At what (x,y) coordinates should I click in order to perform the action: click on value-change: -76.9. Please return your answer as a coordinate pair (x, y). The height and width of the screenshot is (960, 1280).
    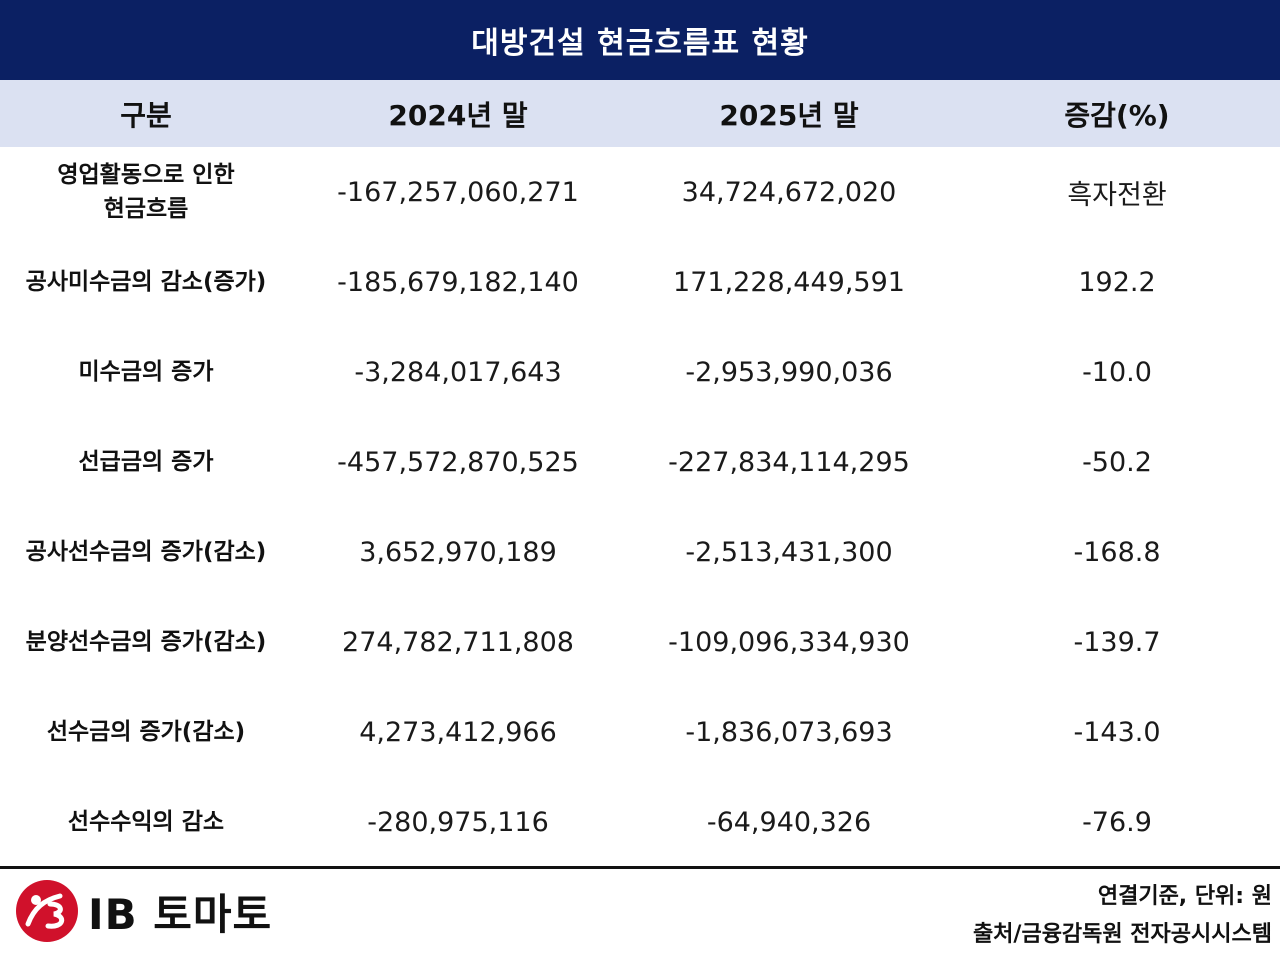
    Looking at the image, I should click on (1117, 822).